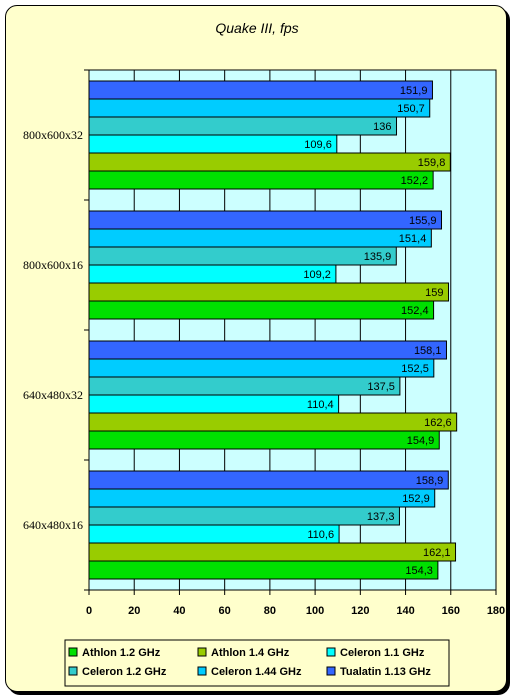  What do you see at coordinates (89, 611) in the screenshot?
I see `x-tick-label: 0` at bounding box center [89, 611].